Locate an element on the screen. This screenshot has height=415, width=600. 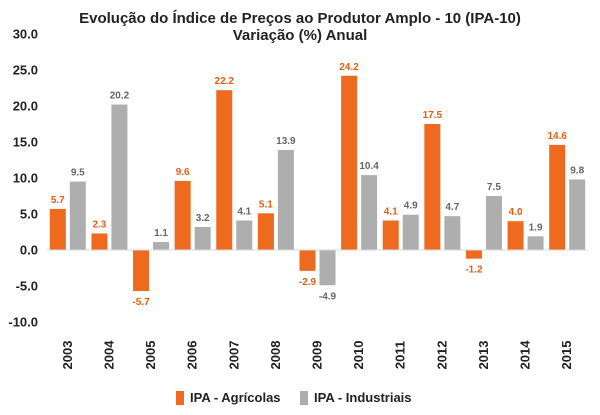
x-tick-label-2012: 2012 is located at coordinates (441, 355).